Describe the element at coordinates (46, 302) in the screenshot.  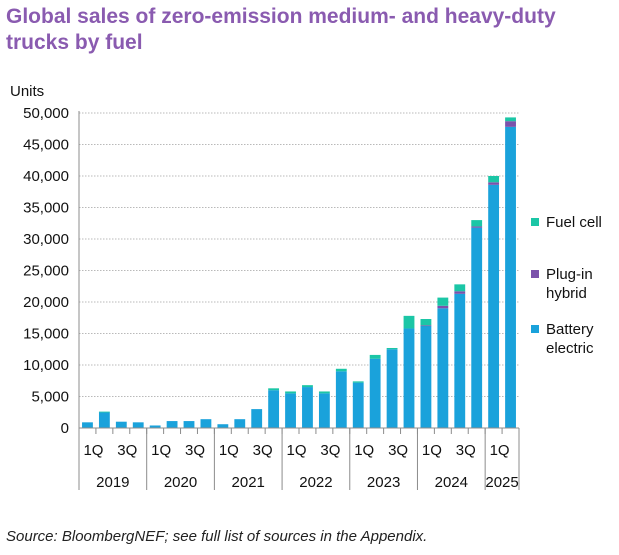
I see `y-tick-label: 20,000` at that location.